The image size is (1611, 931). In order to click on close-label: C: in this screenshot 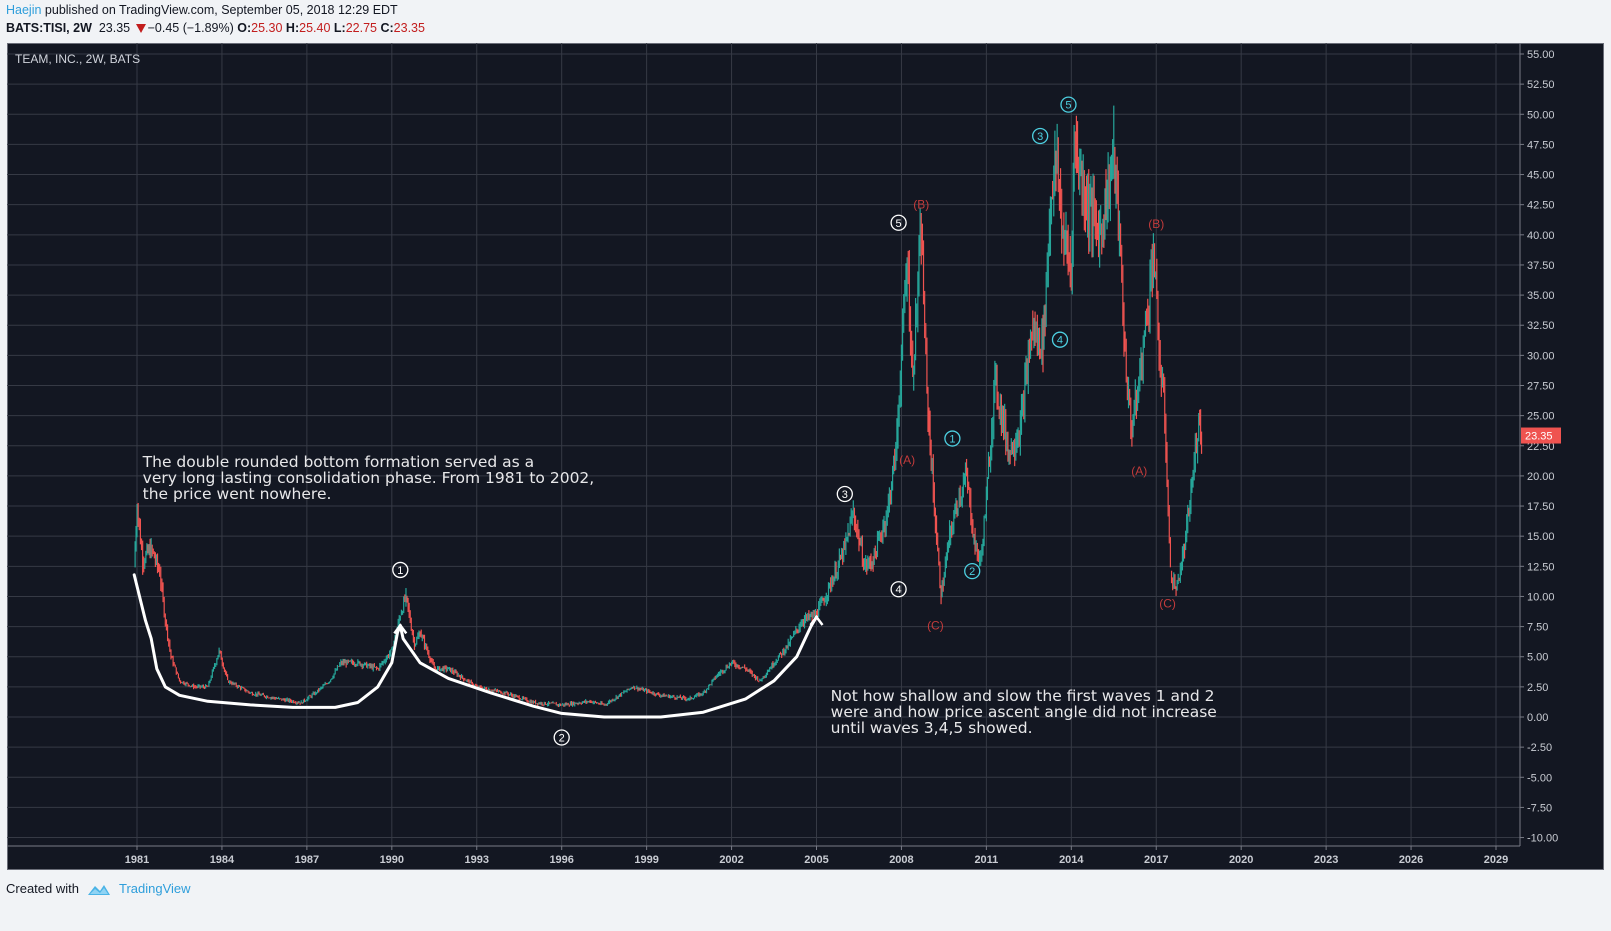, I will do `click(387, 28)`.